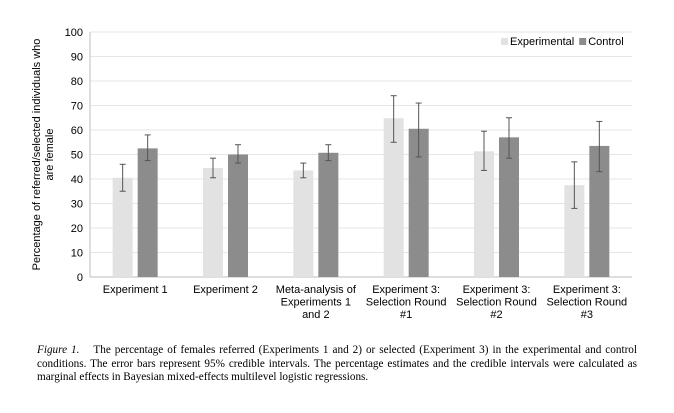 This screenshot has height=413, width=674. Describe the element at coordinates (77, 254) in the screenshot. I see `y-tick-label-10: 10` at that location.